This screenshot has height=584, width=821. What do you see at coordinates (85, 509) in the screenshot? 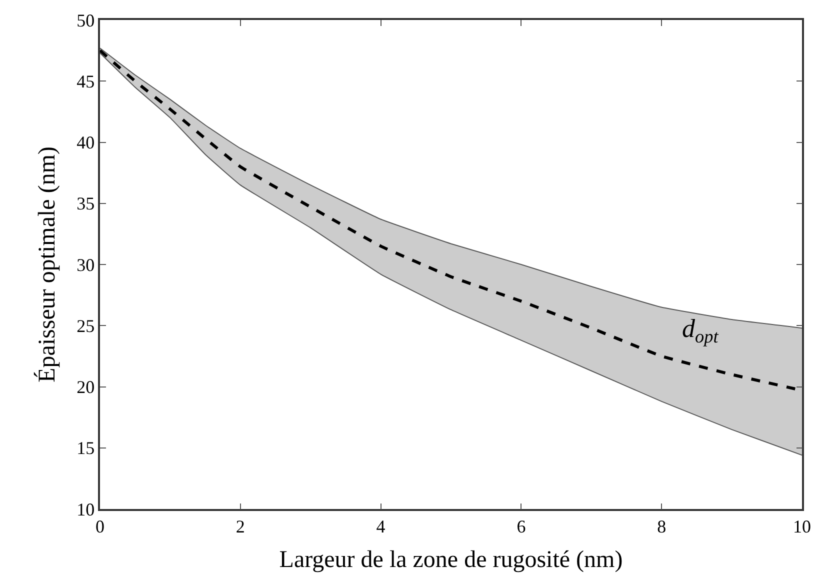
I see `y-tick-label: 10` at bounding box center [85, 509].